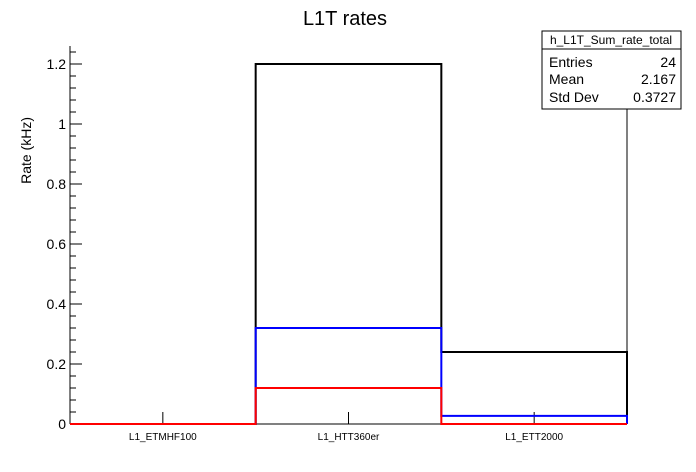 This screenshot has width=696, height=472. What do you see at coordinates (57, 184) in the screenshot?
I see `y-tick-label: 0.8` at bounding box center [57, 184].